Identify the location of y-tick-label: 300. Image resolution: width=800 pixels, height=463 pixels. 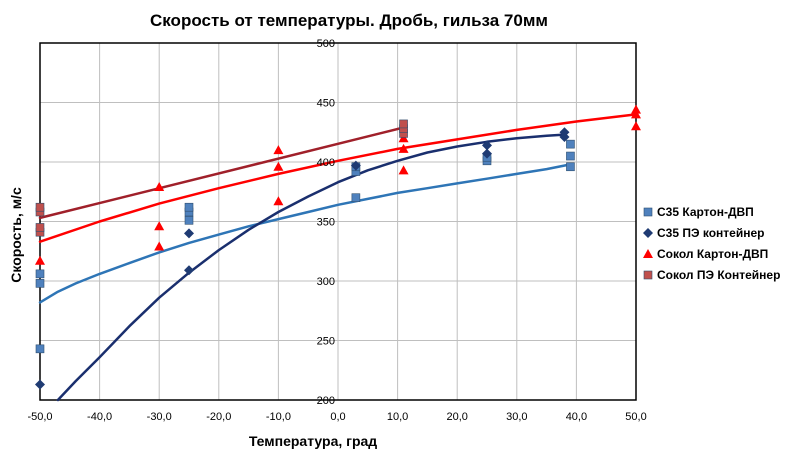
(326, 282).